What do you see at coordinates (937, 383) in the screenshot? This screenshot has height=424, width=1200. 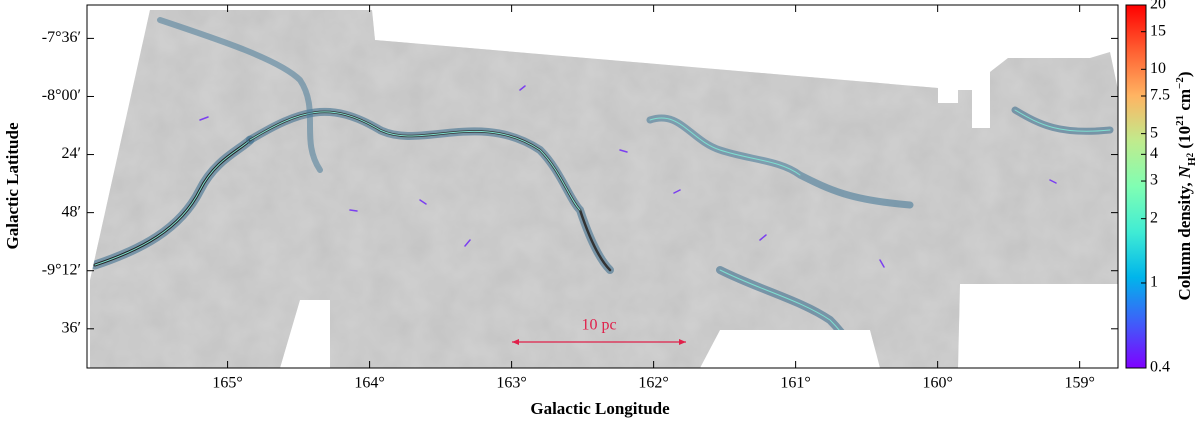 I see `x-tick-label: 160°` at bounding box center [937, 383].